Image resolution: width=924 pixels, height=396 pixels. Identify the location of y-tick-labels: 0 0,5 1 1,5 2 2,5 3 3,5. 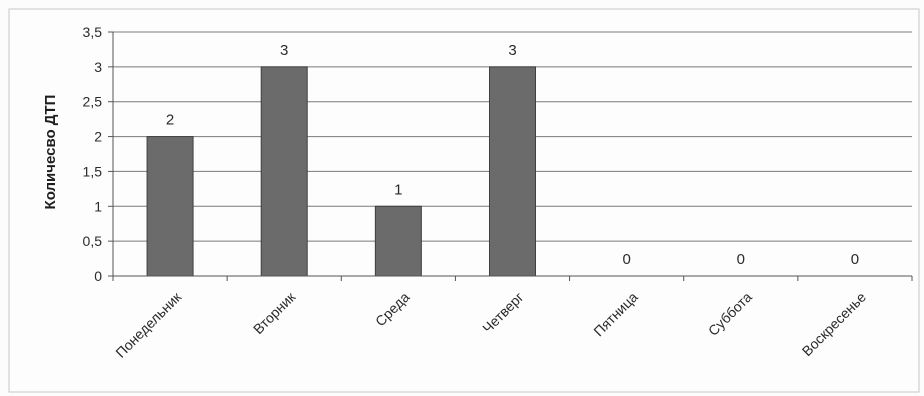
(93, 154).